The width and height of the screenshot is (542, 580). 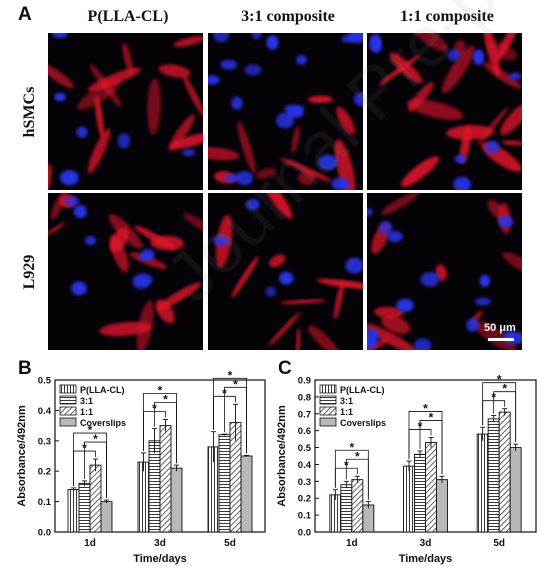 What do you see at coordinates (500, 328) in the screenshot?
I see `scale-bar-label: 50 μm` at bounding box center [500, 328].